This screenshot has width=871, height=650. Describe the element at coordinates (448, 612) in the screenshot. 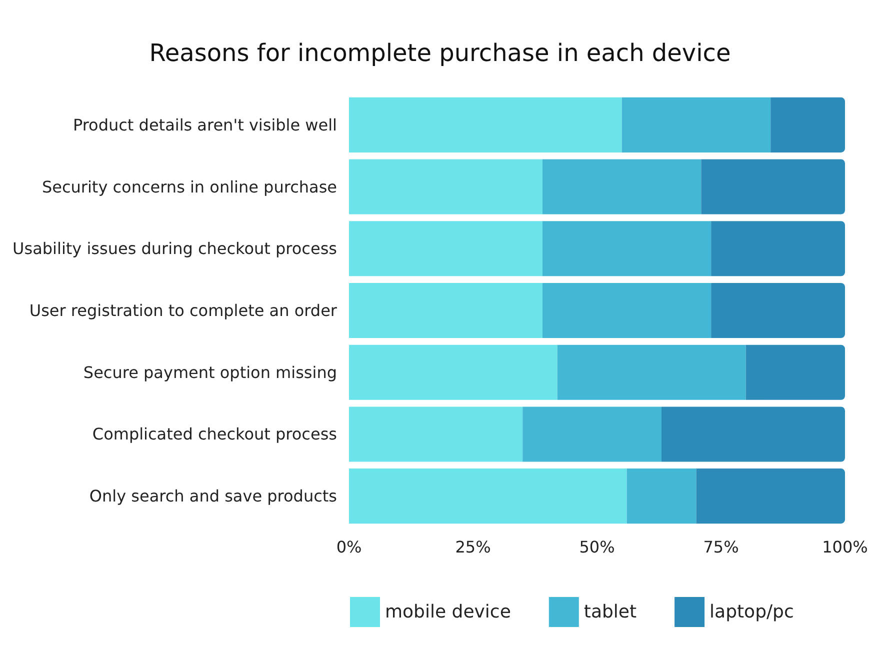

I see `legend-label: mobile device` at that location.